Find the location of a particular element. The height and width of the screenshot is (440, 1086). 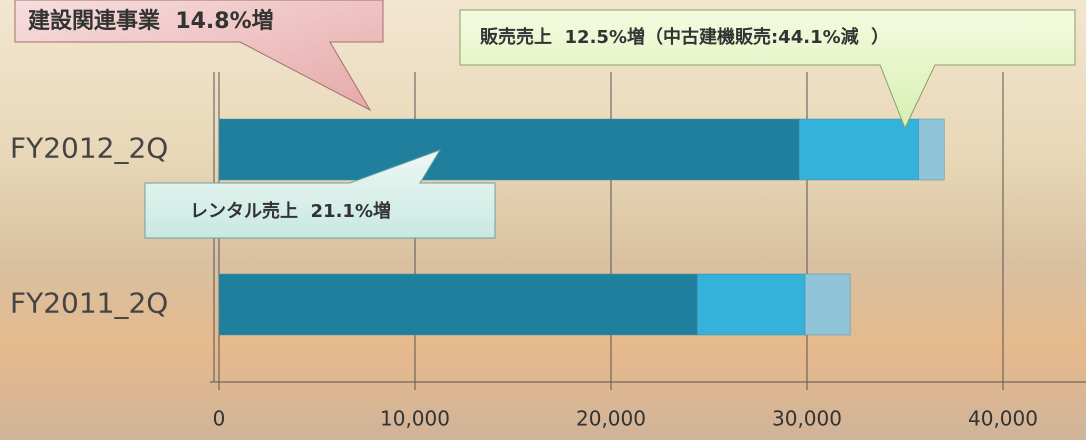

x-tick-label: 30,000 is located at coordinates (807, 419).